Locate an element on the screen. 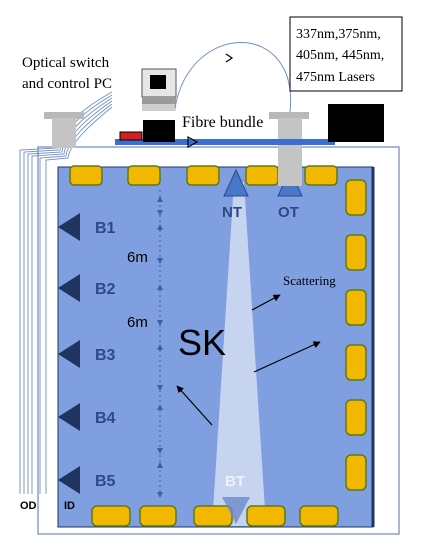 Image resolution: width=428 pixels, height=546 pixels. injector-b2-label: B2 is located at coordinates (105, 289).